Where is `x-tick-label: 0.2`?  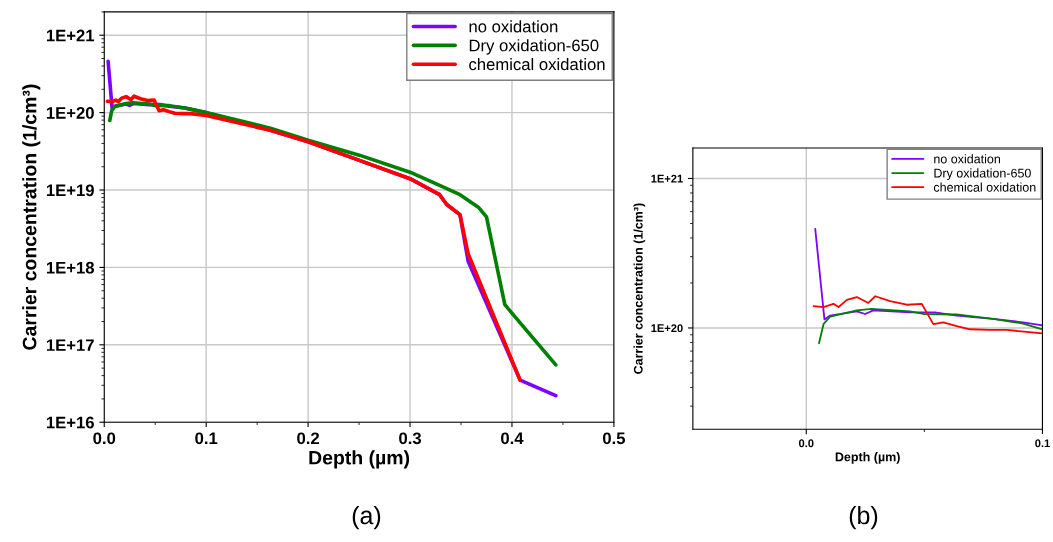
x-tick-label: 0.2 is located at coordinates (308, 438).